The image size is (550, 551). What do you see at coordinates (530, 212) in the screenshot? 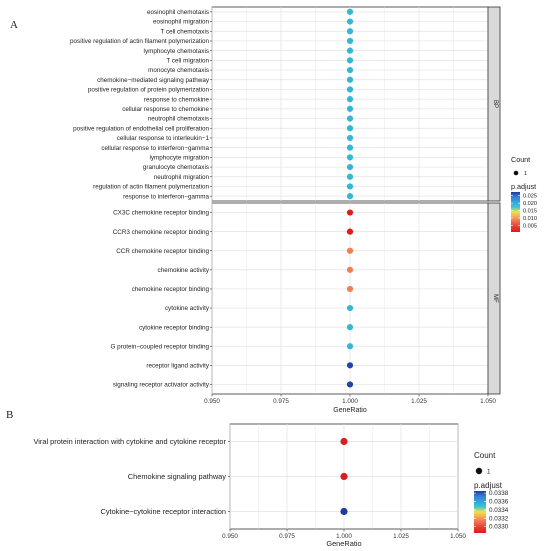
I see `legend-colorbar-label: 0.015` at bounding box center [530, 212].